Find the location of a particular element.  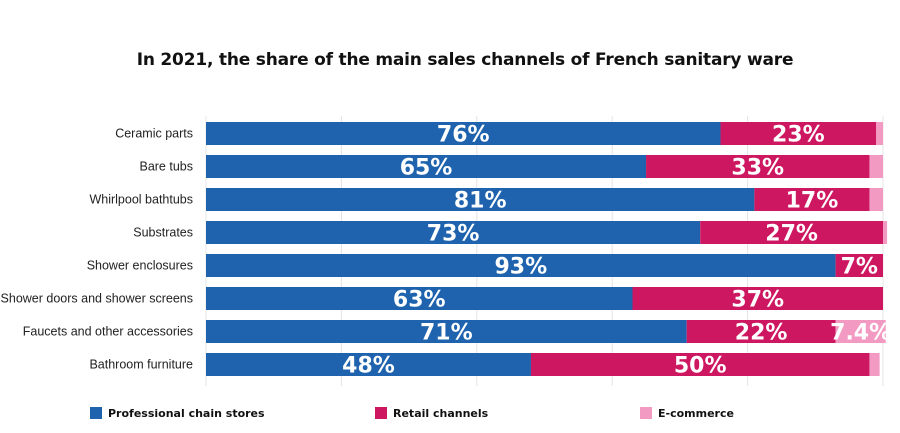

data-label: 65% is located at coordinates (426, 168).